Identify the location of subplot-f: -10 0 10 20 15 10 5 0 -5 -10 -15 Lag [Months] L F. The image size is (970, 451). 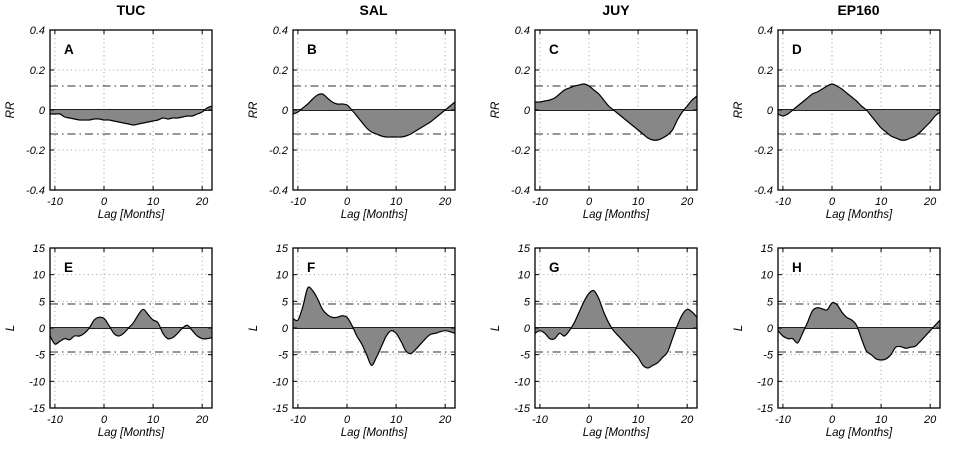
(364, 334).